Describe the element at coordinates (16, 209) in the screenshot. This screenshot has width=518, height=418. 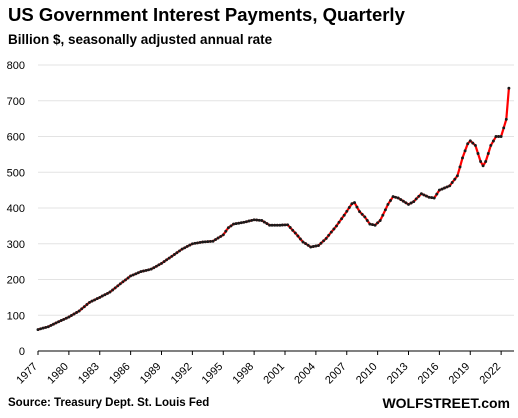
I see `y-tick-label: 400` at that location.